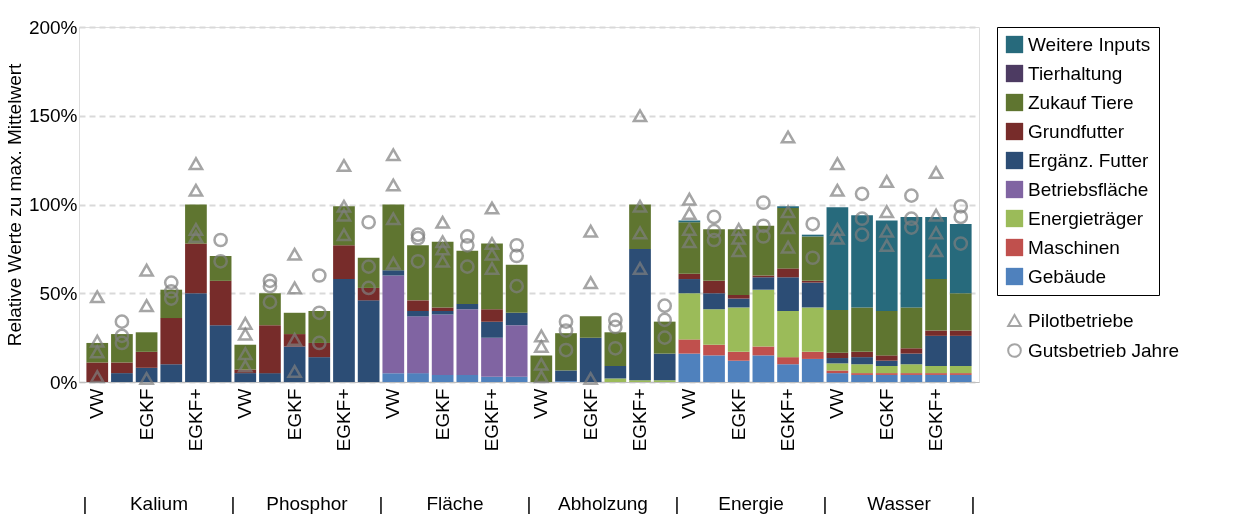 The image size is (1248, 517). What do you see at coordinates (53, 27) in the screenshot?
I see `y-tick-label: 200%` at bounding box center [53, 27].